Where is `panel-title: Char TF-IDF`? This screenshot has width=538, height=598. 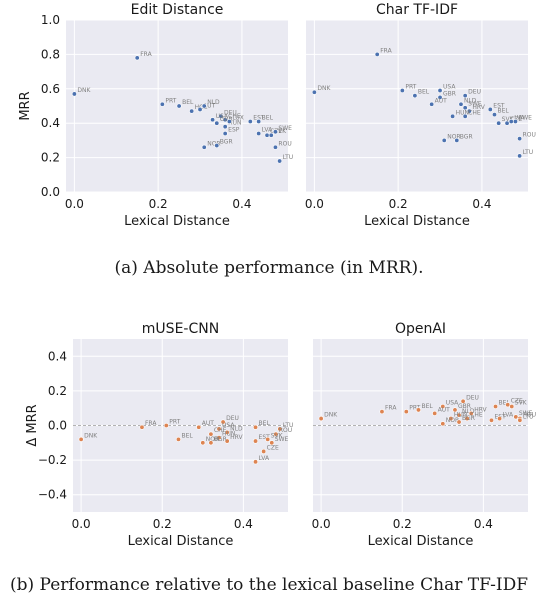
panel-title: Char TF-IDF is located at coordinates (417, 10).